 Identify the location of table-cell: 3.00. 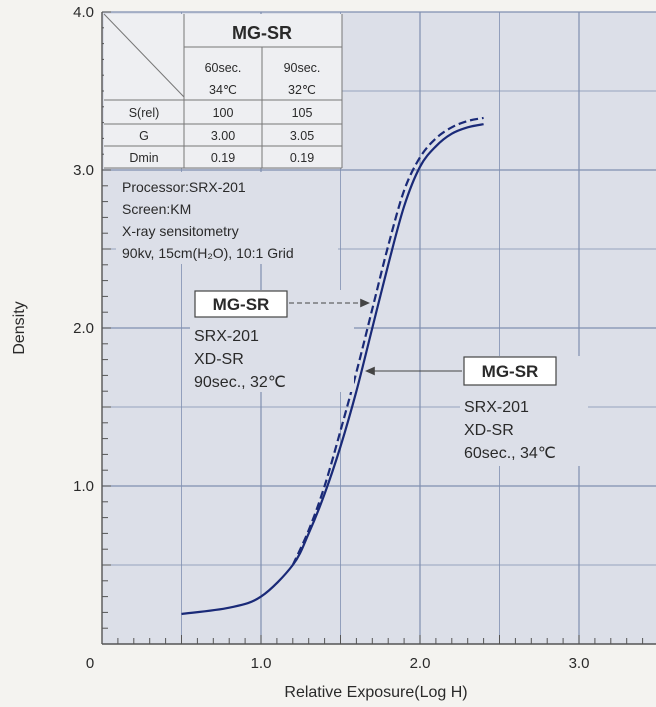
(223, 136).